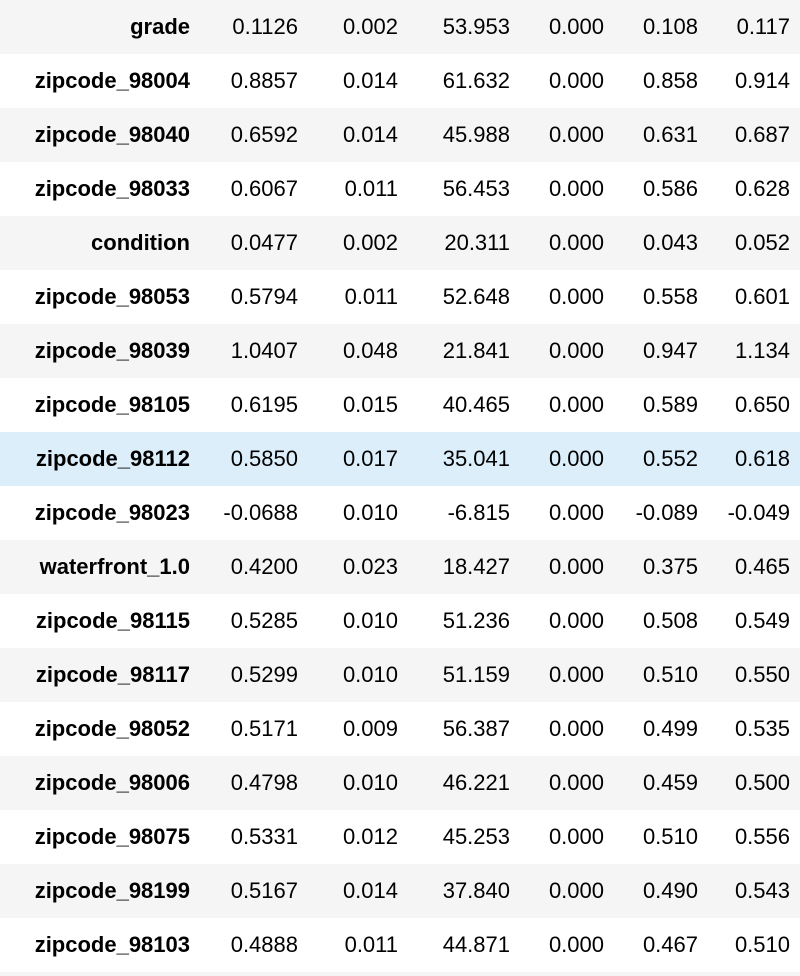 The height and width of the screenshot is (976, 800). What do you see at coordinates (476, 944) in the screenshot?
I see `z-cell: 44.871` at bounding box center [476, 944].